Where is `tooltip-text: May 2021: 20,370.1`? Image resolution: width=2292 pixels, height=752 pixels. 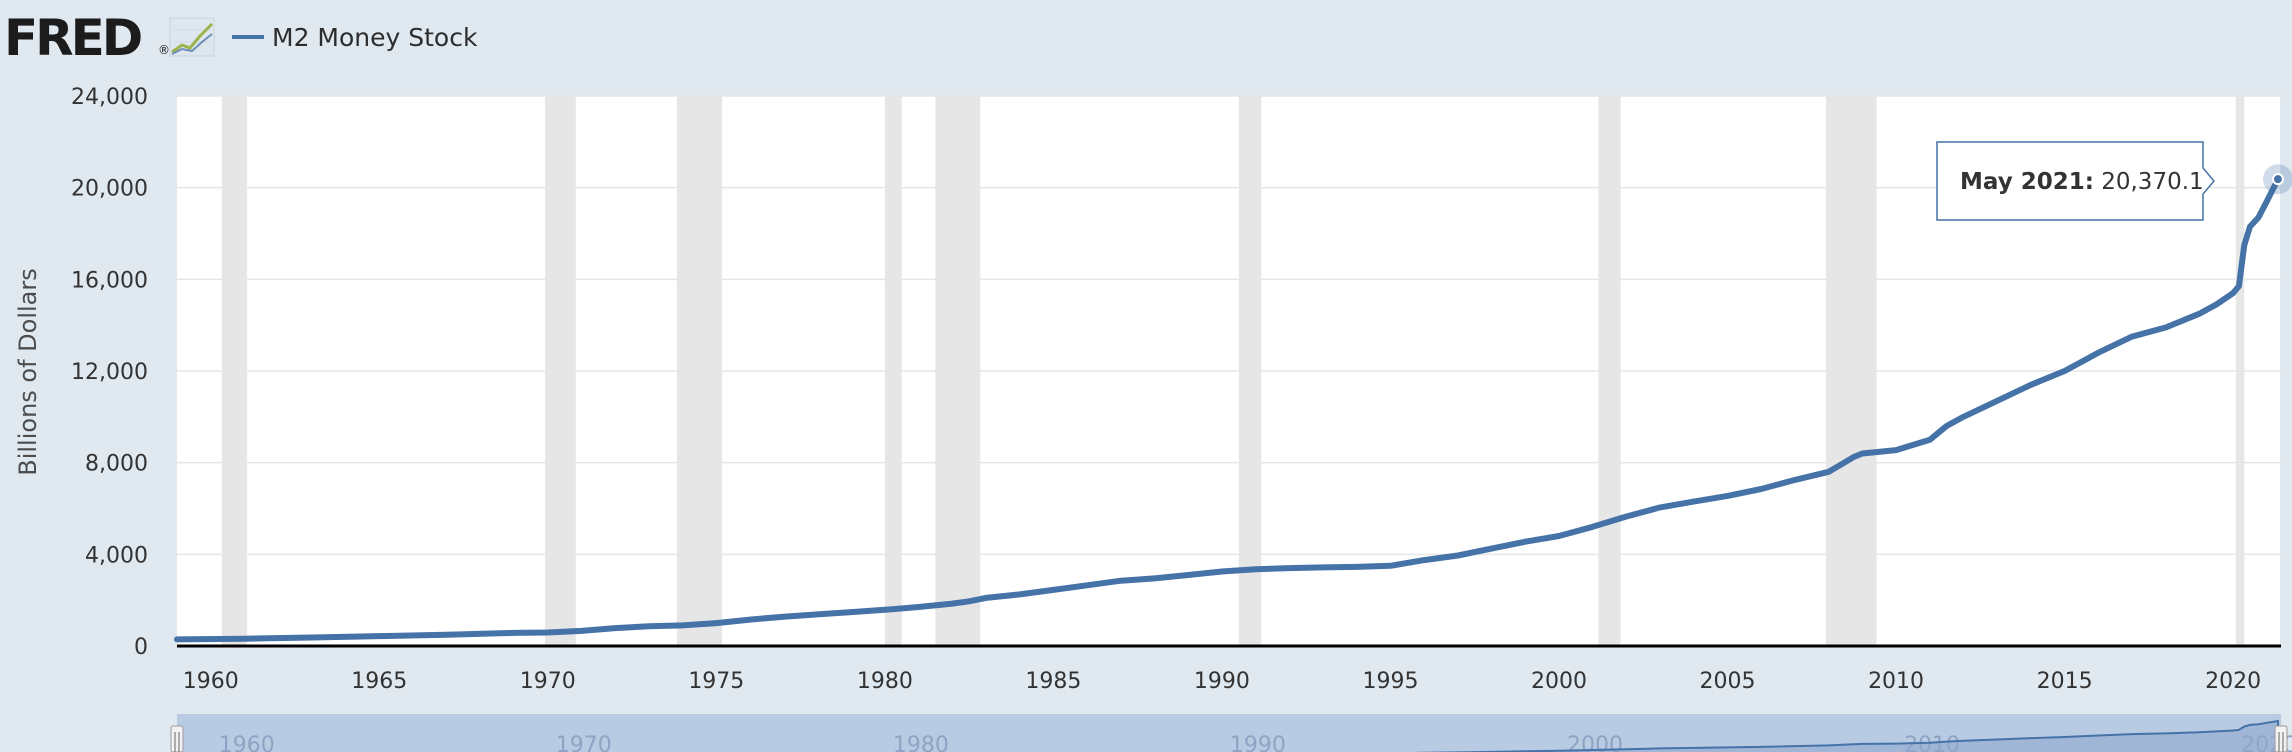
tooltip-text: May 2021: 20,370.1 is located at coordinates (2082, 182).